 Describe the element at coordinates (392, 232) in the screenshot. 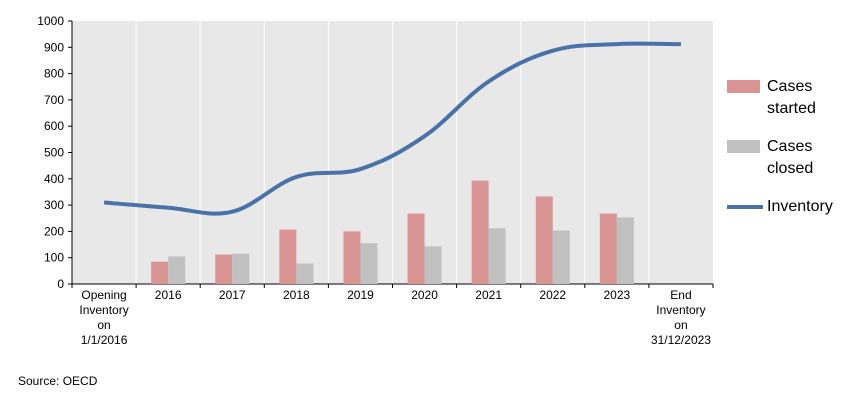

I see `bars` at that location.